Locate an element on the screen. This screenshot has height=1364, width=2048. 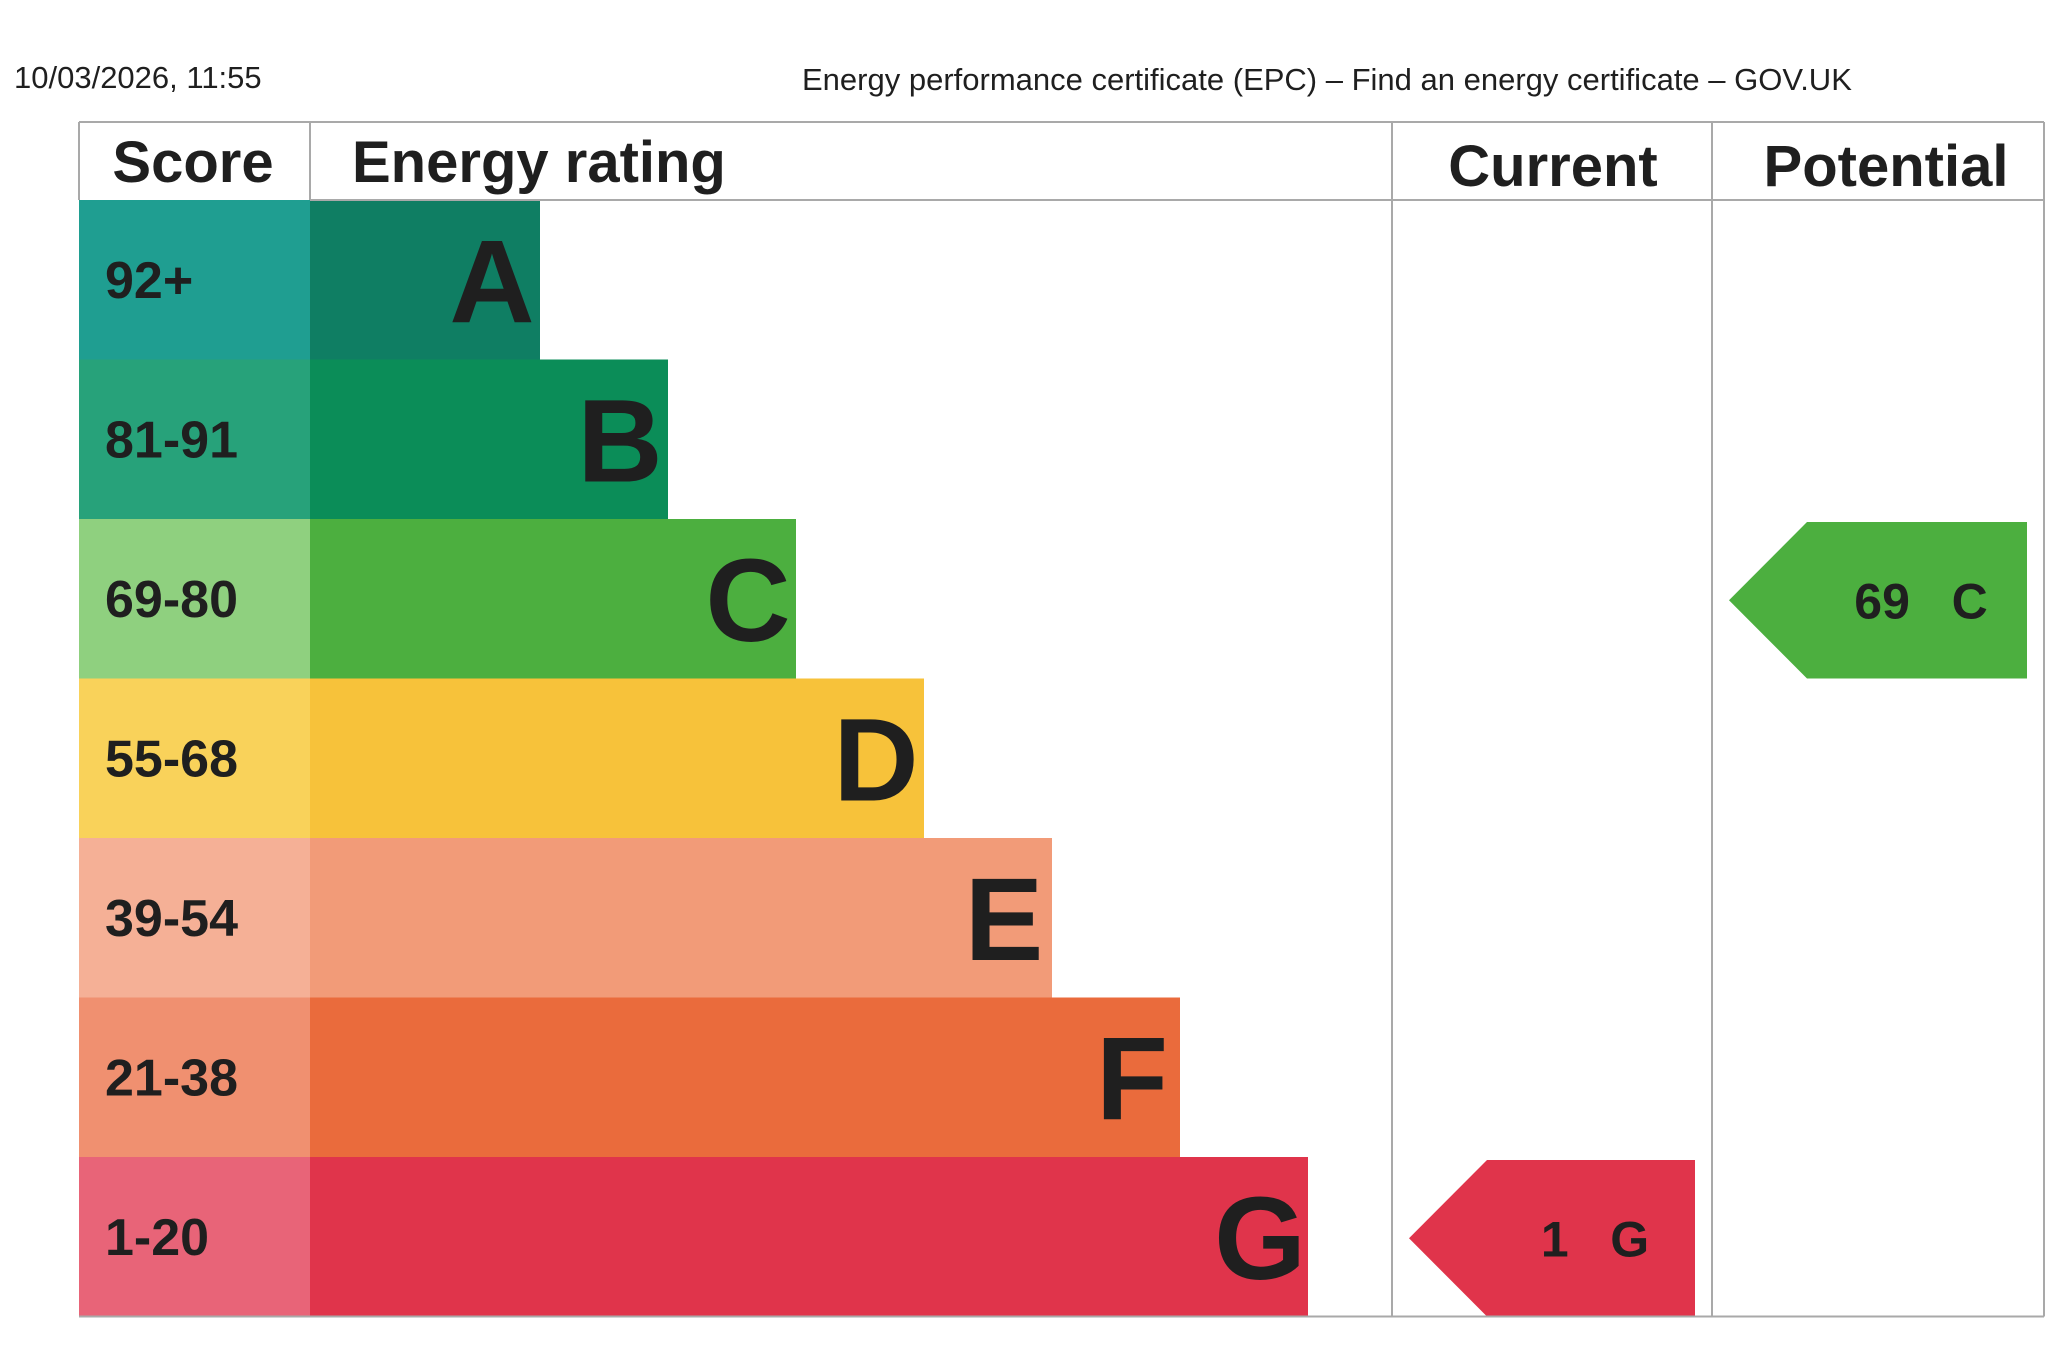
band-letter-d: D is located at coordinates (875, 760).